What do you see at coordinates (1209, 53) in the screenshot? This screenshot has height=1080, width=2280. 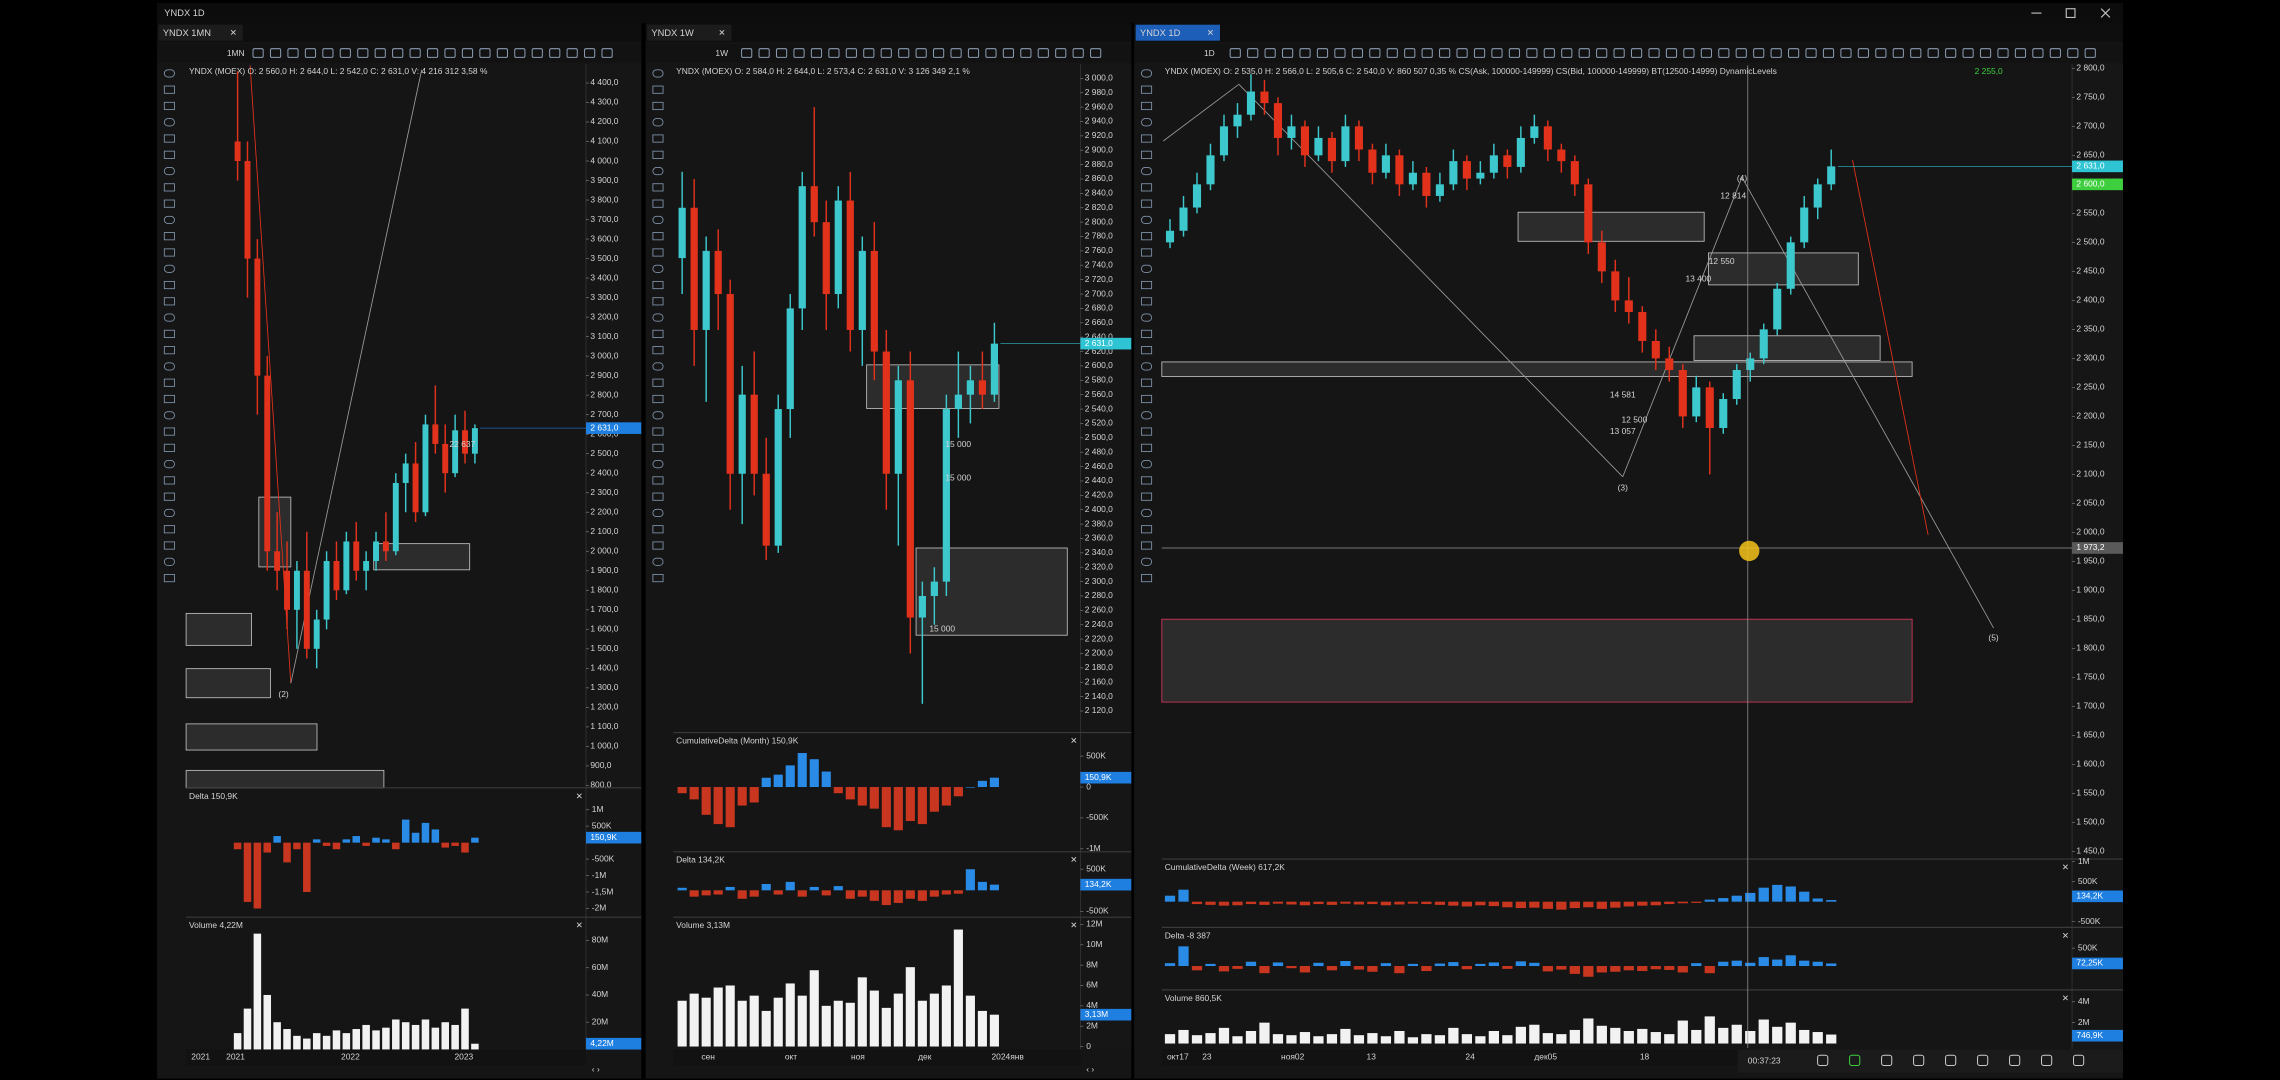 I see `timeframe: 1D` at bounding box center [1209, 53].